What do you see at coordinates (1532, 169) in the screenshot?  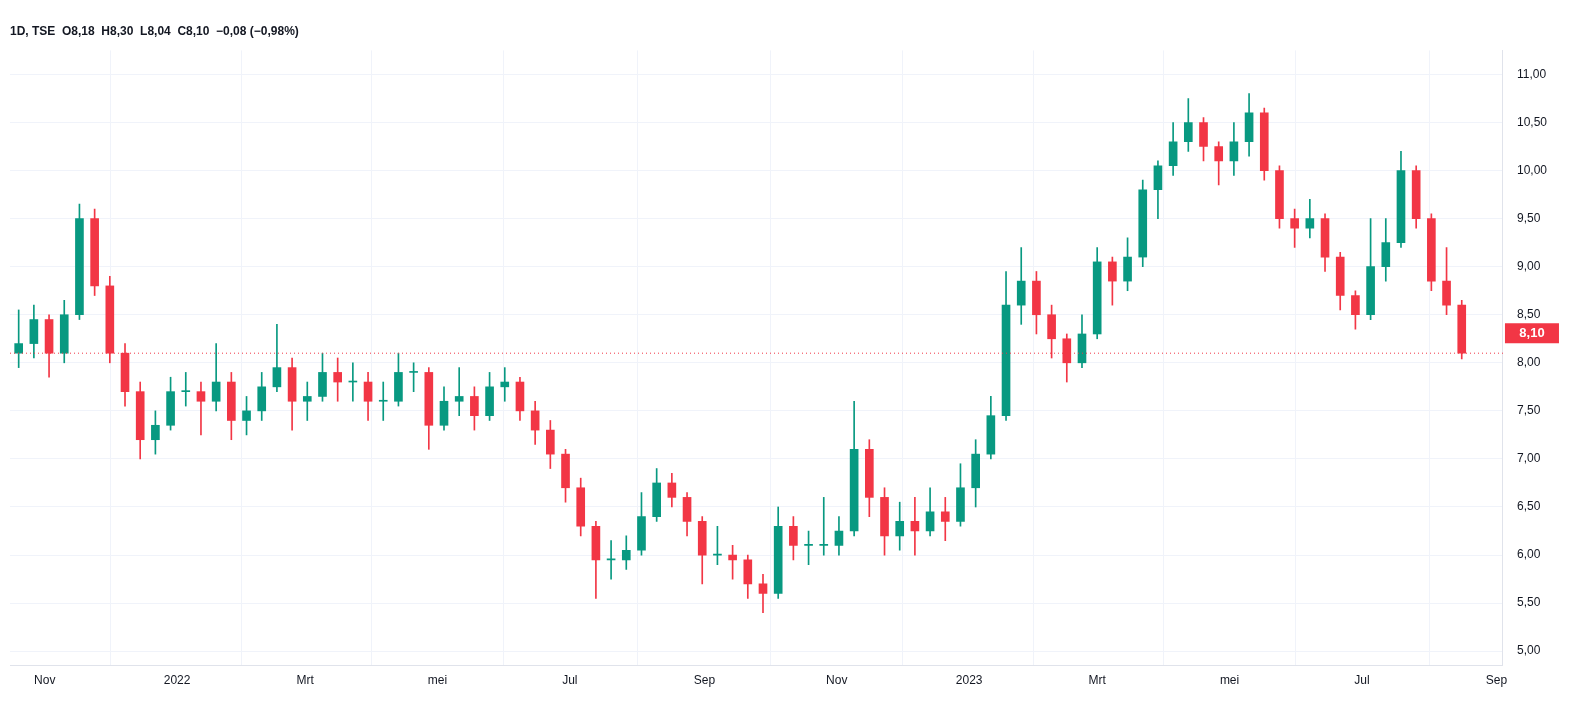 I see `y-tick-label: 10,00` at bounding box center [1532, 169].